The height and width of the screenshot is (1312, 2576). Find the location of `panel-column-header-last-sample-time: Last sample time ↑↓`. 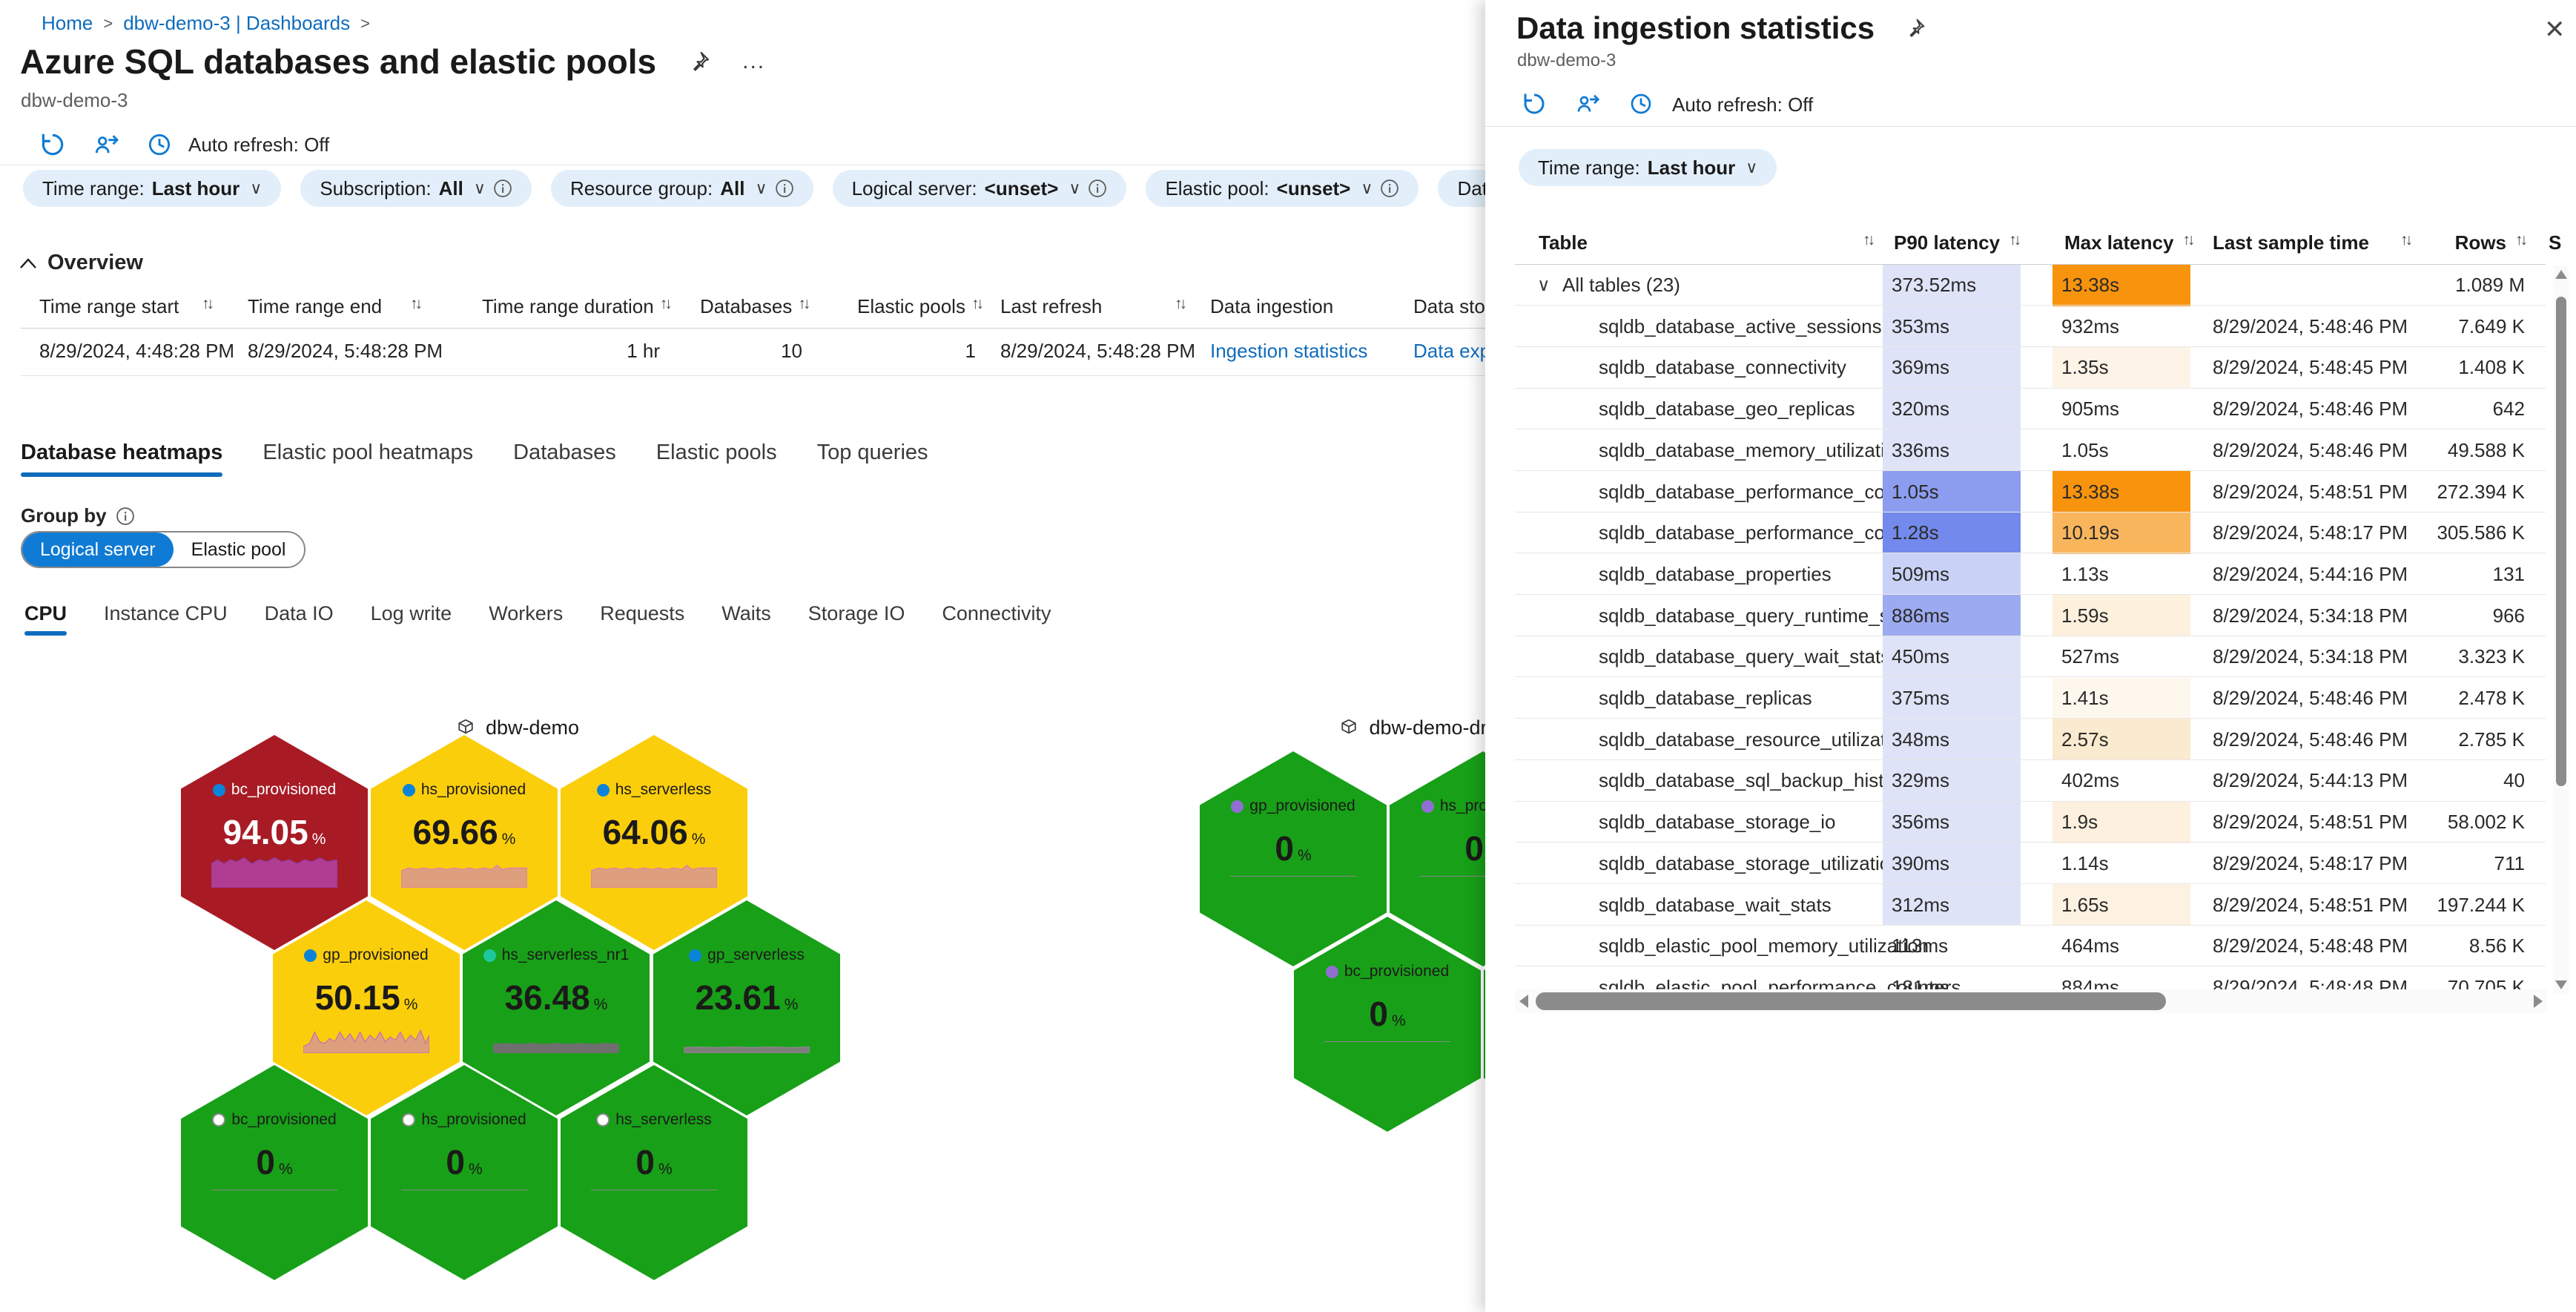

panel-column-header-last-sample-time: Last sample time ↑↓ is located at coordinates (2313, 242).